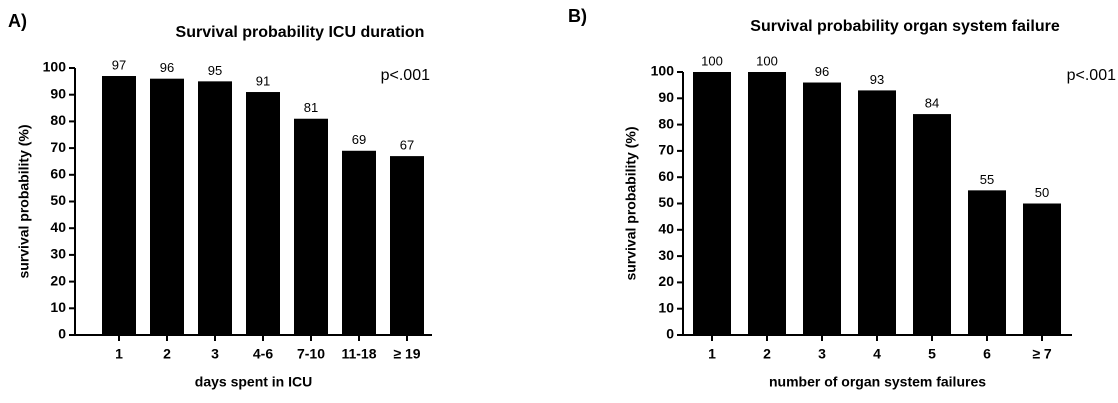 The image size is (1118, 403). I want to click on x-axis-label: days spent in ICU, so click(253, 382).